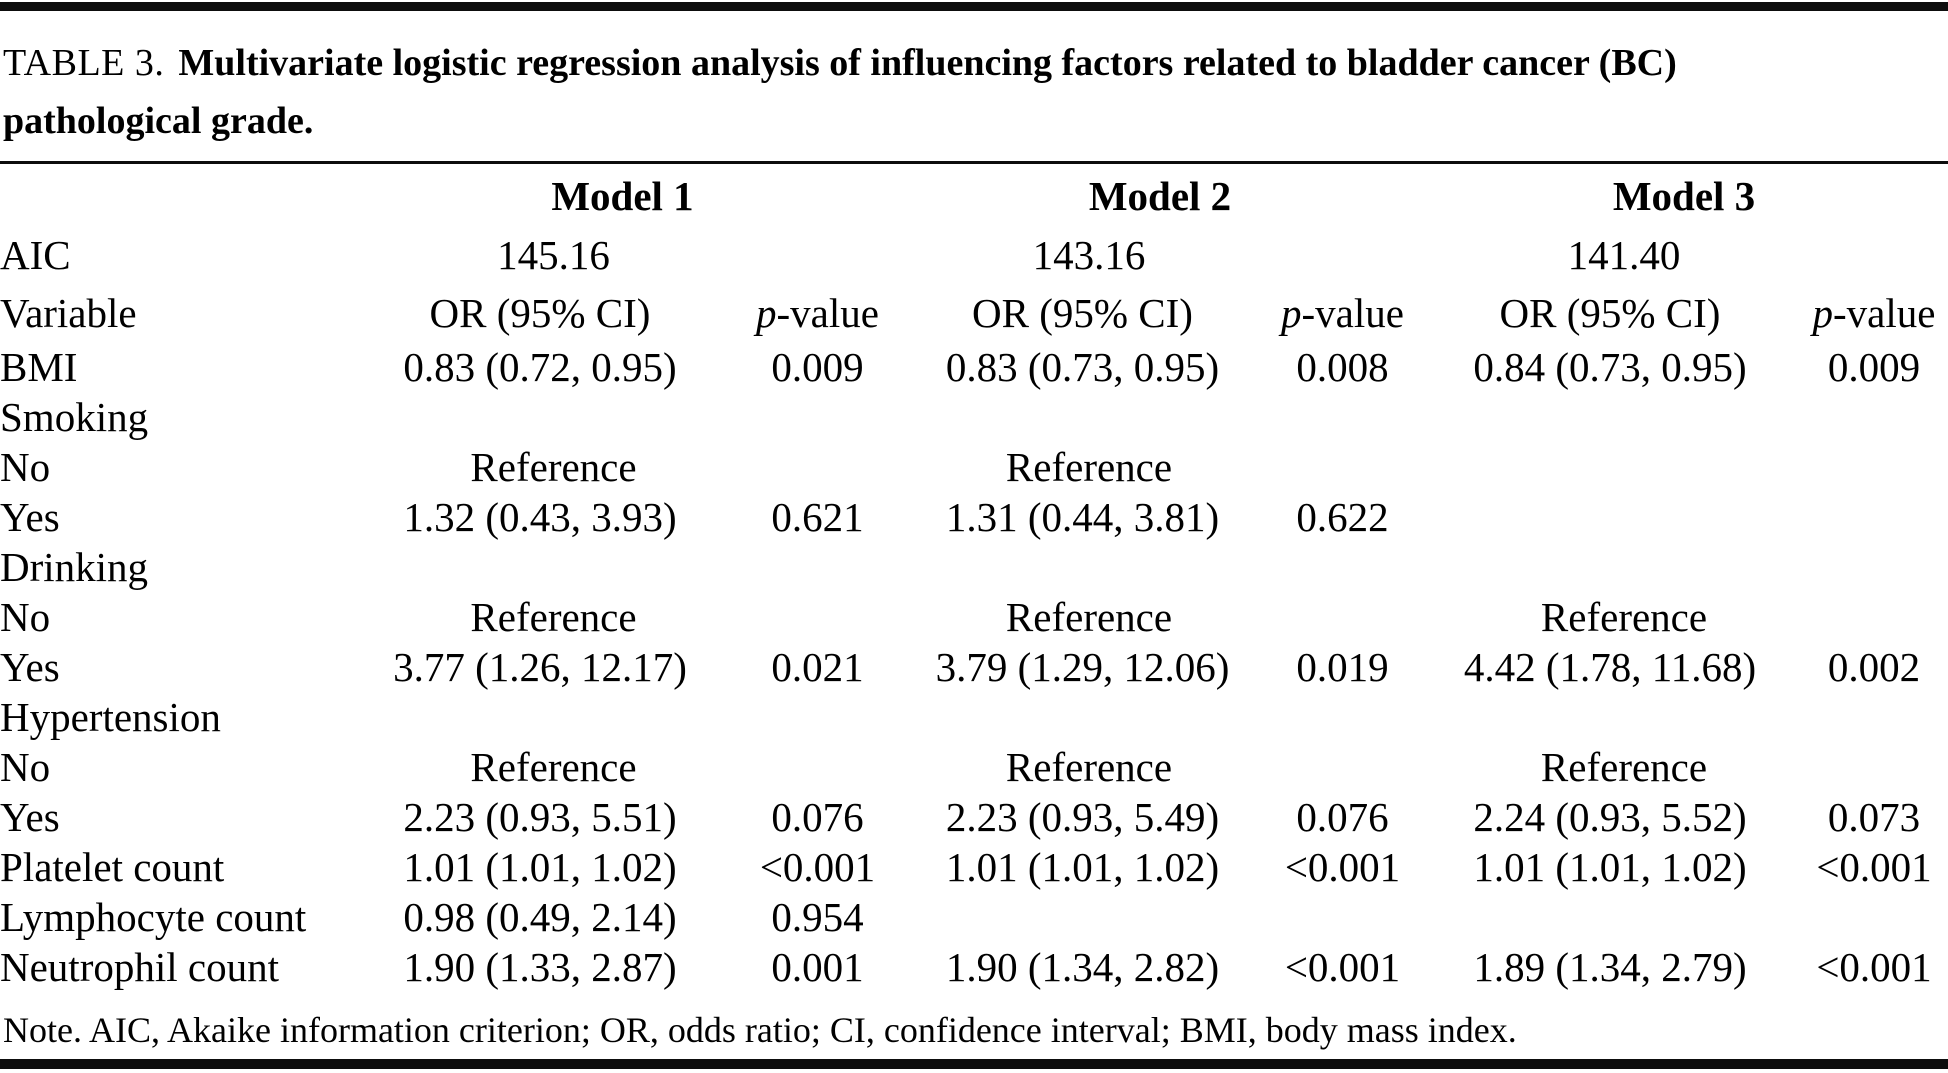 This screenshot has height=1073, width=1948. Describe the element at coordinates (1082, 667) in the screenshot. I see `or-cell: 3.79 (1.29, 12.06)` at that location.